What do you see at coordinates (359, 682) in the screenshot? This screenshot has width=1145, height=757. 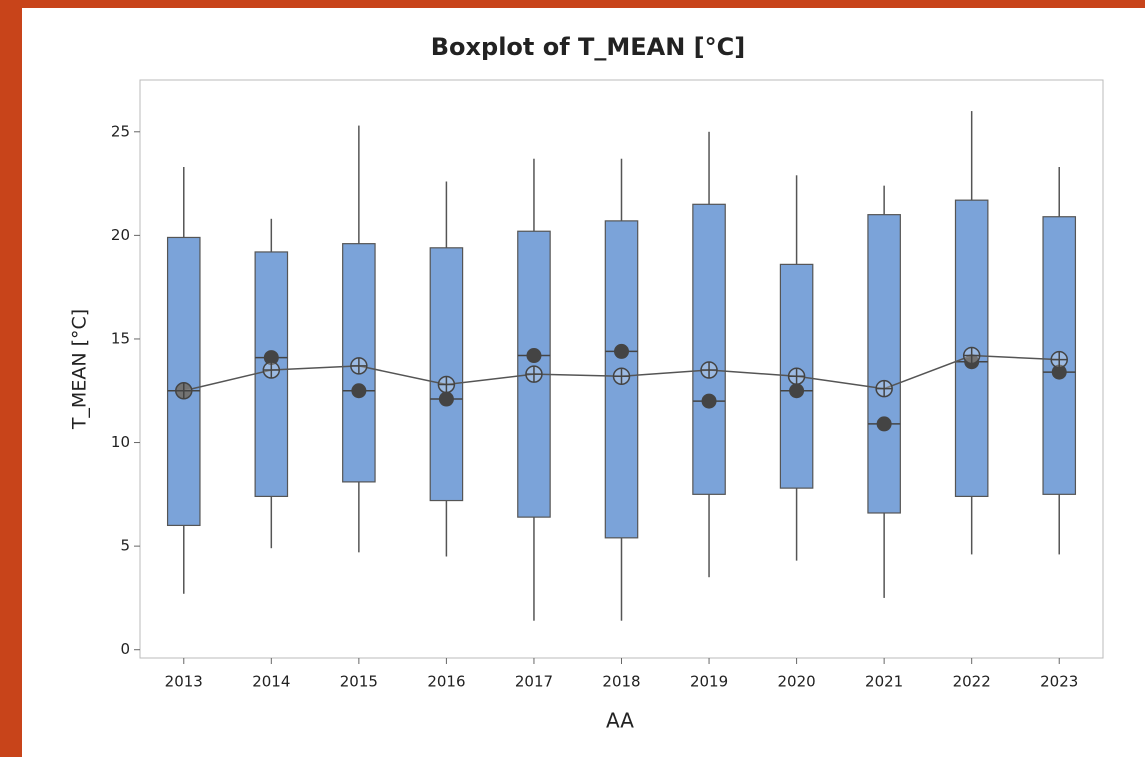 I see `x-tick-label: 2015` at bounding box center [359, 682].